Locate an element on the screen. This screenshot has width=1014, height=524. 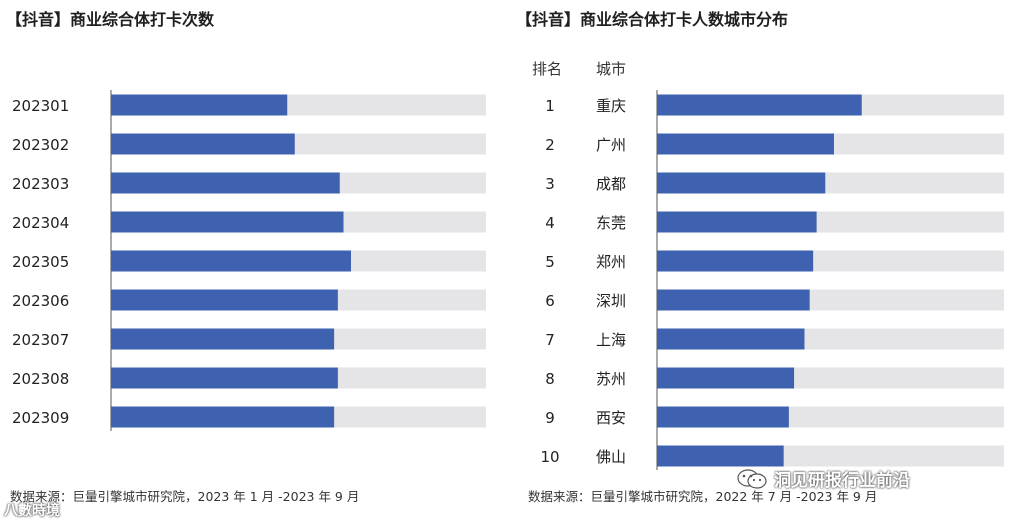
rank-label: 4 is located at coordinates (550, 223).